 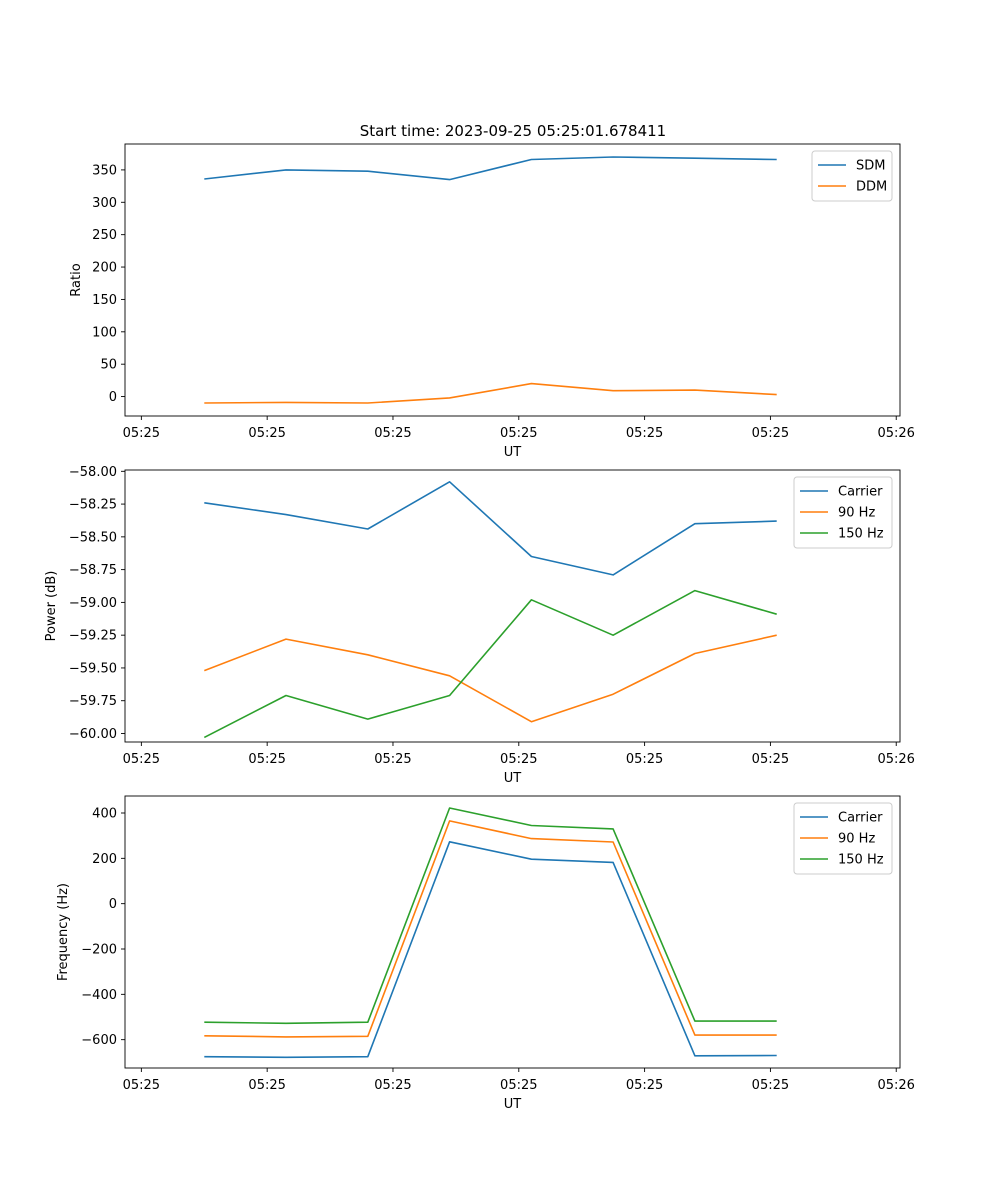 What do you see at coordinates (104, 300) in the screenshot?
I see `y-tick-label: 150` at bounding box center [104, 300].